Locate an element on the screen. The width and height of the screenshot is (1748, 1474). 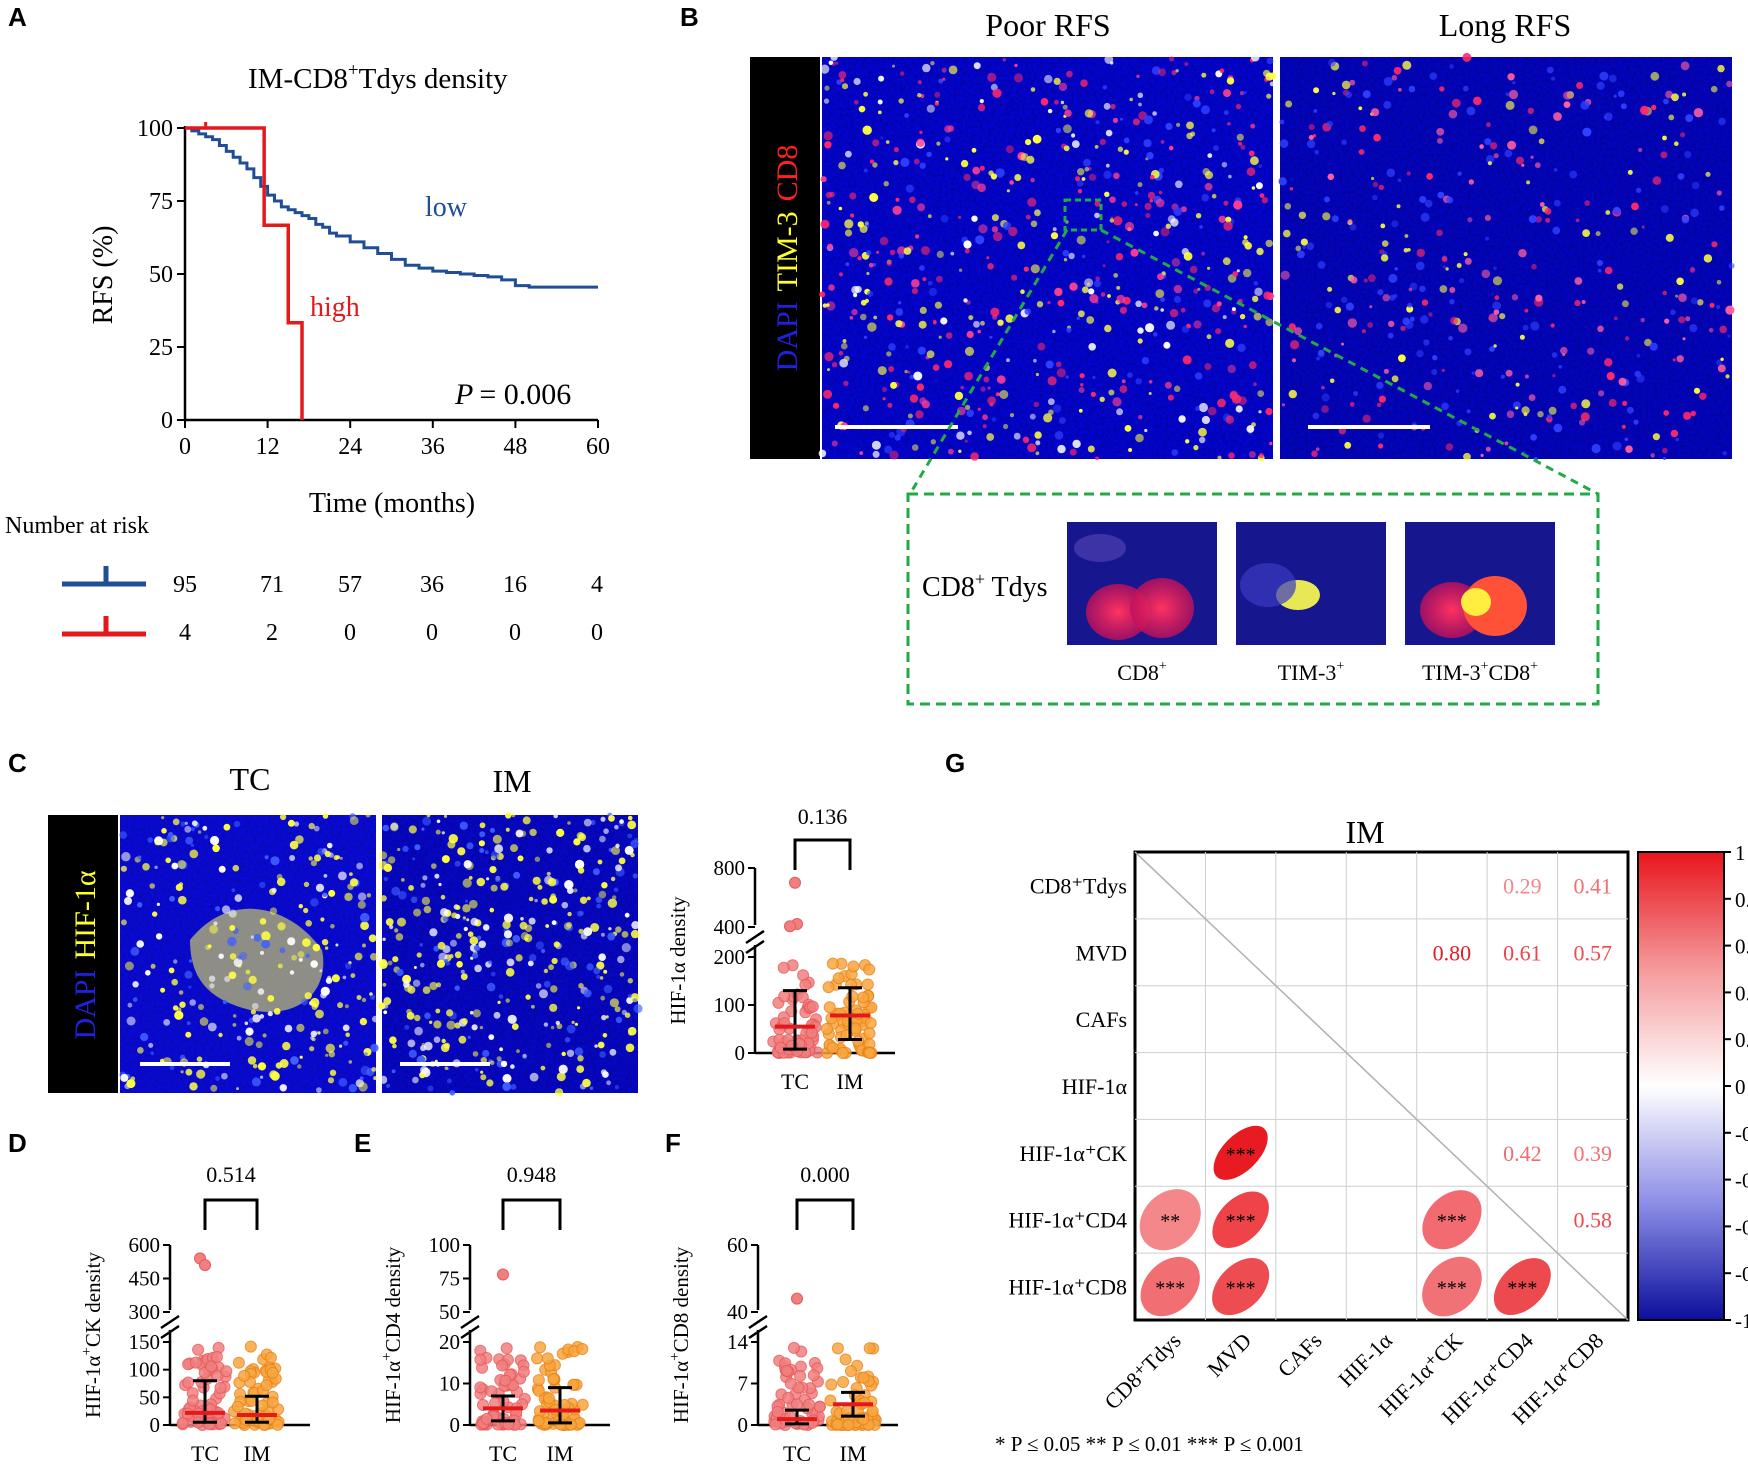
km-xtick-label: 12 is located at coordinates (268, 447).